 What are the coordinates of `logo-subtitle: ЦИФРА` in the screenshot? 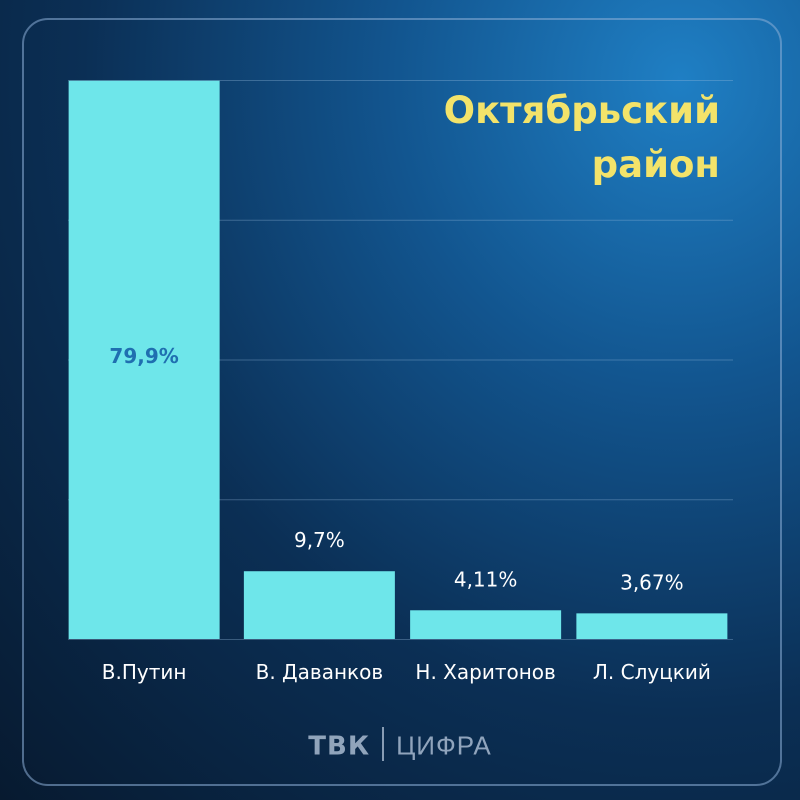 It's located at (444, 745).